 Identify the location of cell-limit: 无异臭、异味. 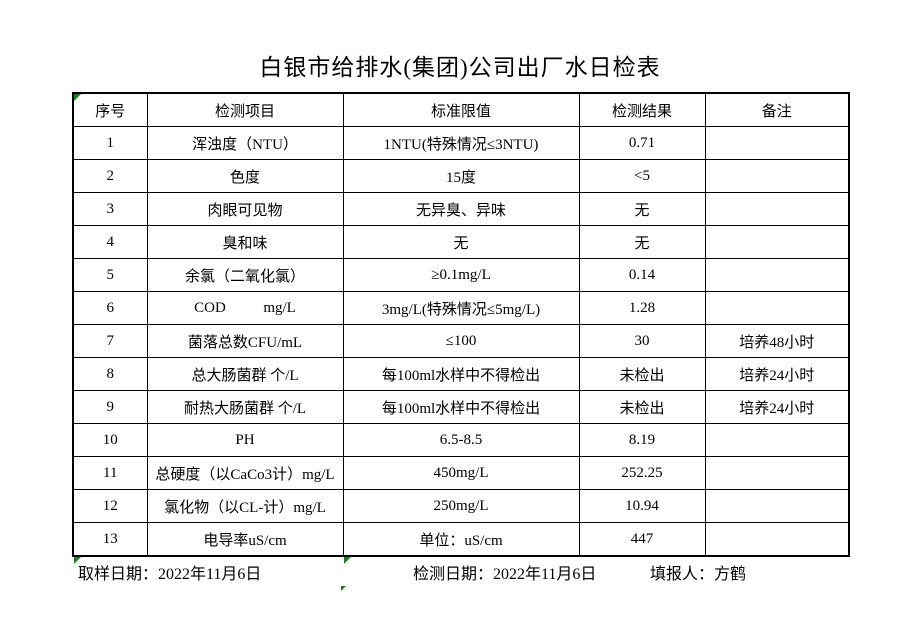
(461, 209).